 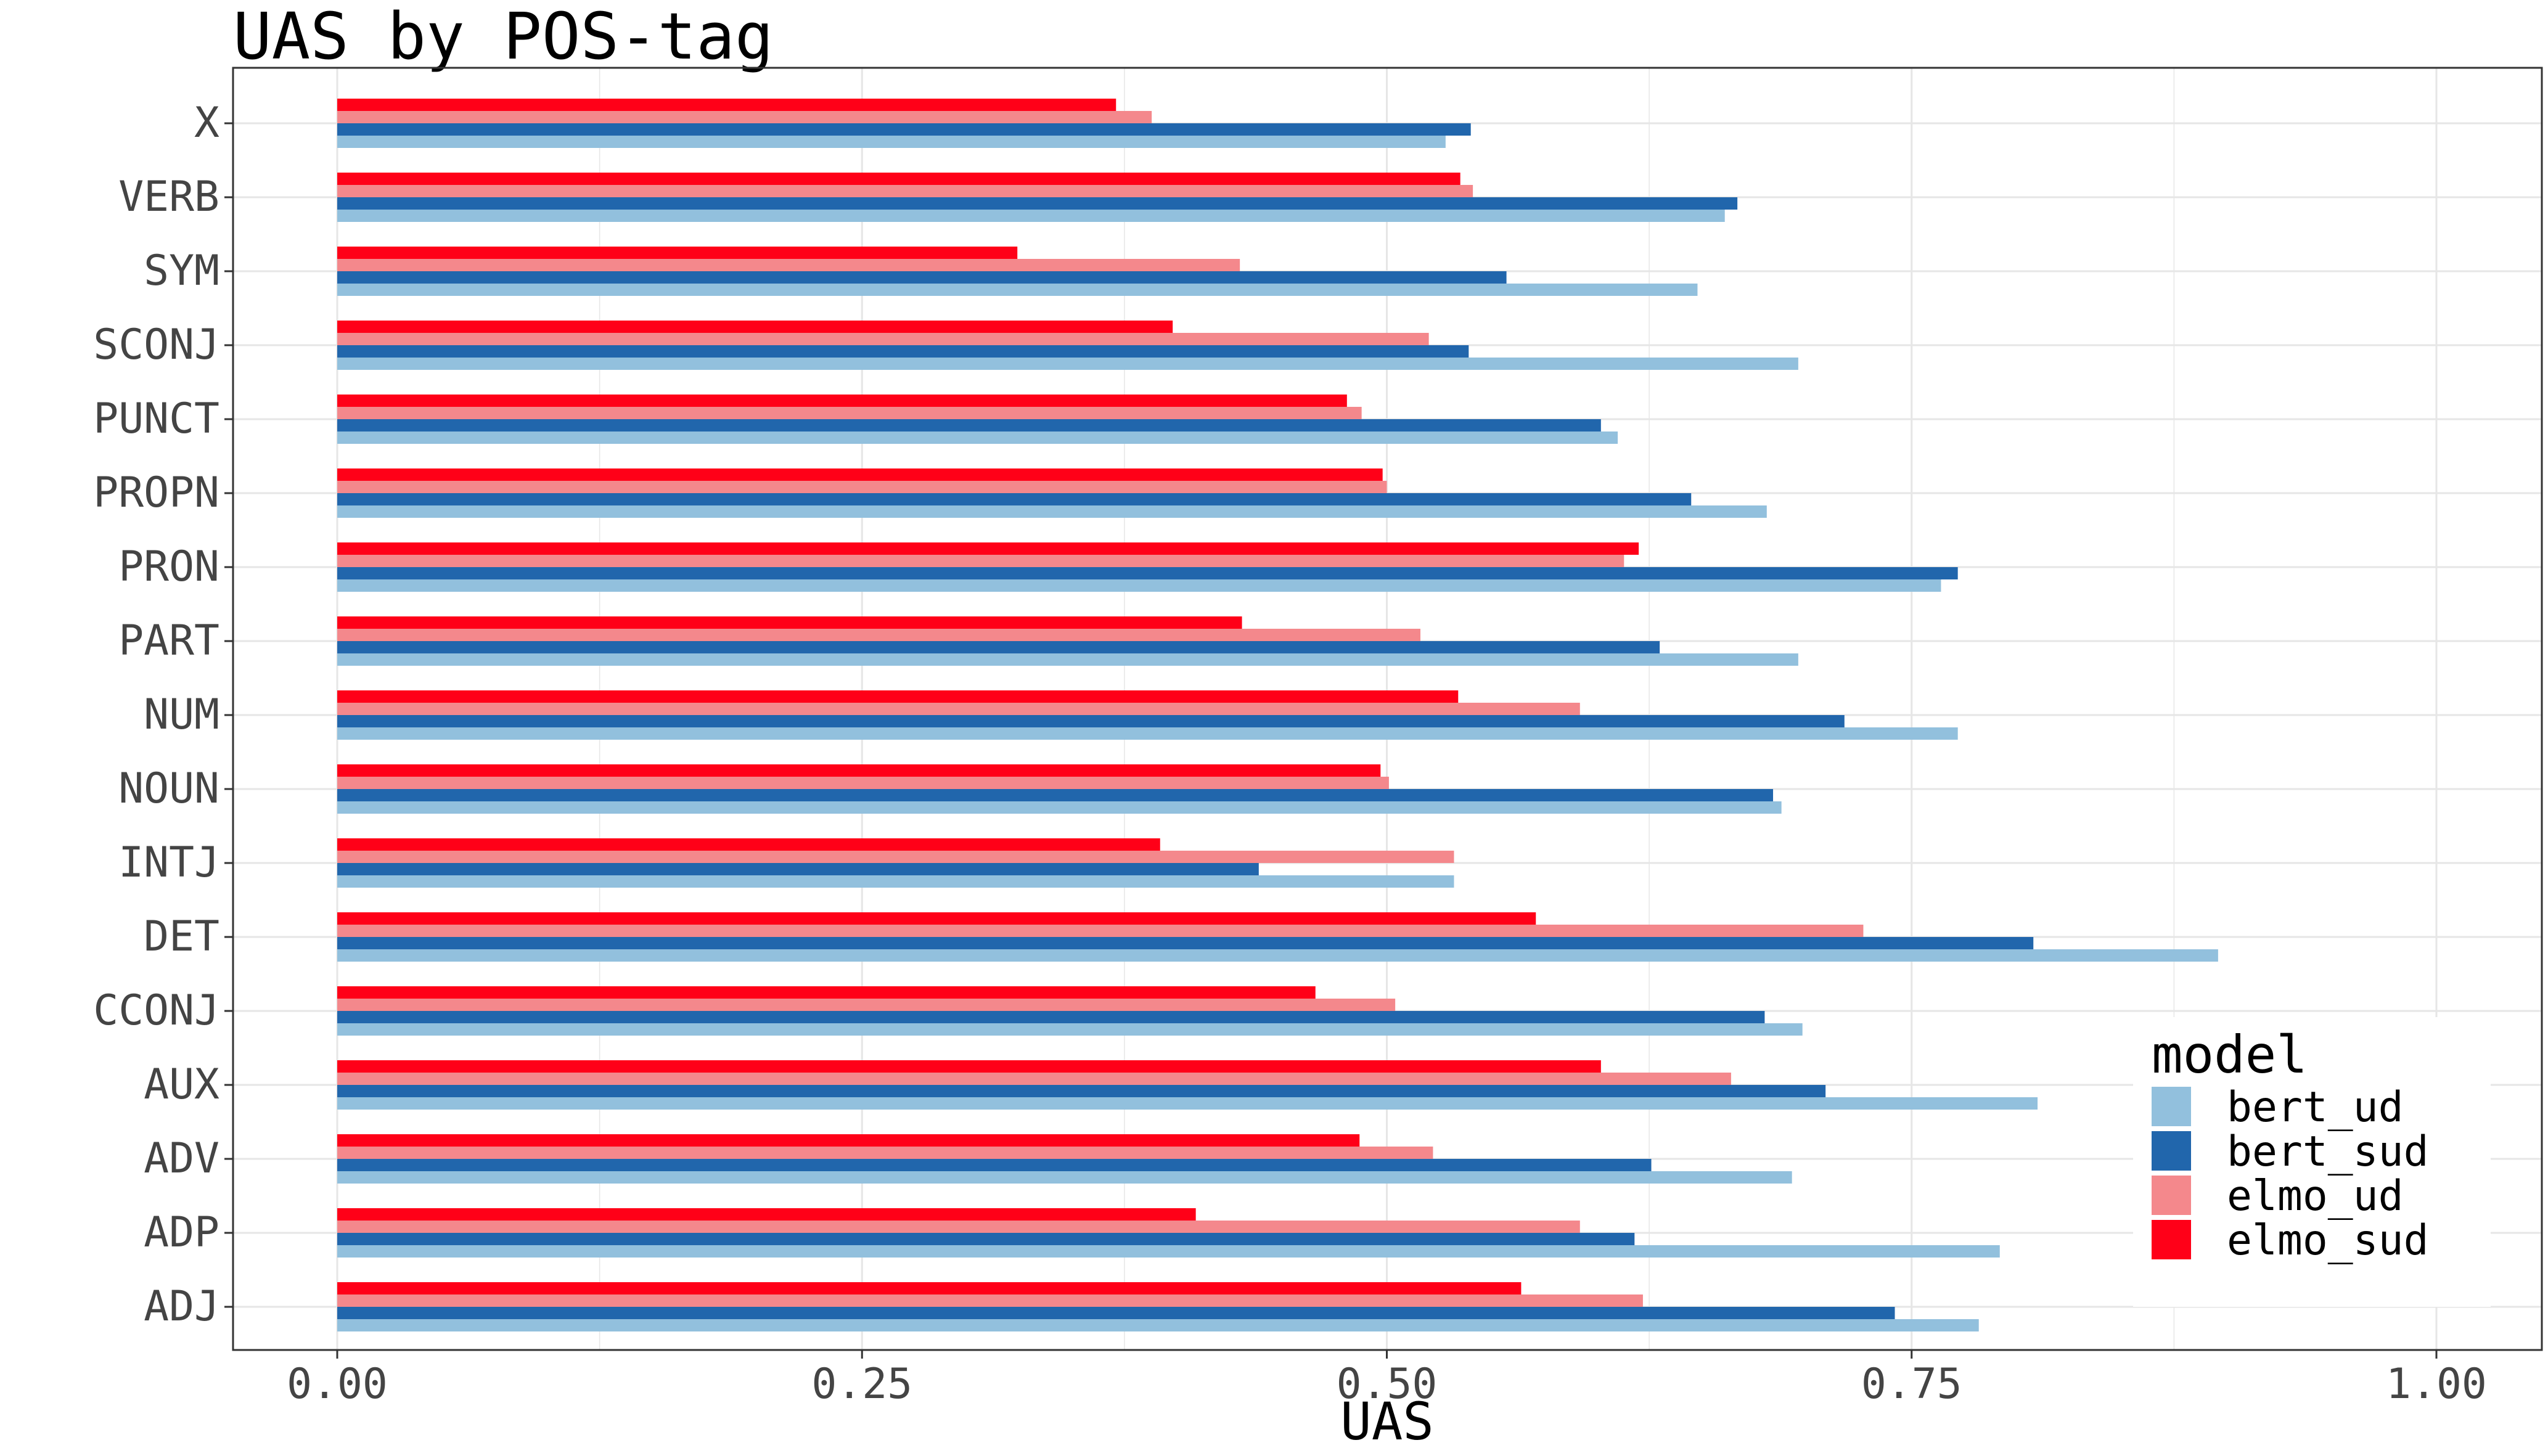 What do you see at coordinates (850, 413) in the screenshot?
I see `bar-elmo_ud-PUNCT` at bounding box center [850, 413].